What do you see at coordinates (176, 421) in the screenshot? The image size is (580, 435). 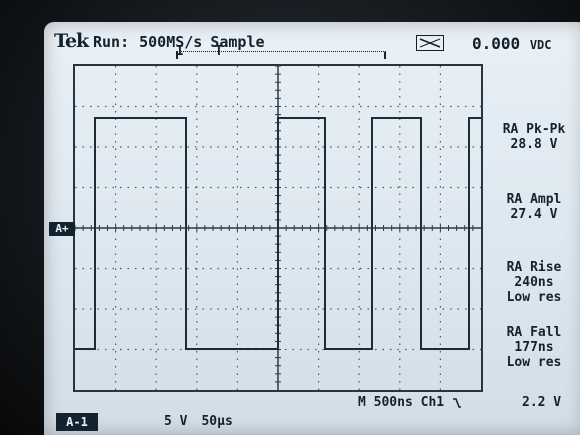 I see `vertical-scale: 5 V` at bounding box center [176, 421].